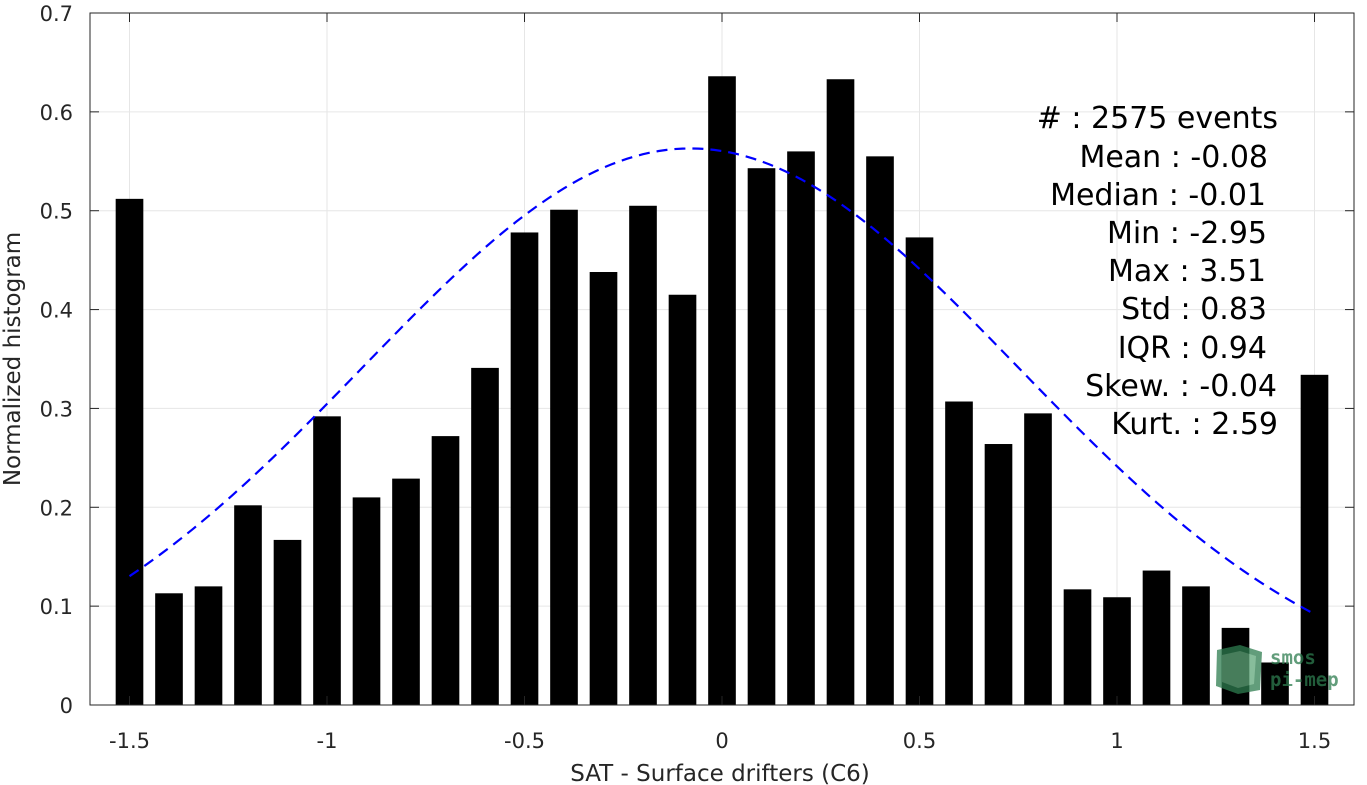 Image resolution: width=1367 pixels, height=785 pixels. Describe the element at coordinates (721, 741) in the screenshot. I see `x-tick-label-3: 0` at that location.